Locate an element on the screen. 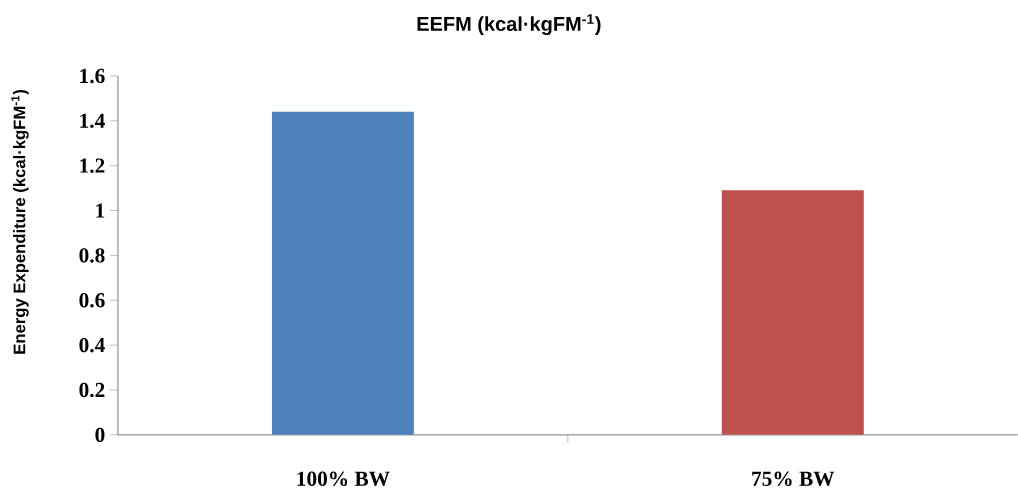 The width and height of the screenshot is (1018, 491). y-tick-label: 0.8 is located at coordinates (92, 255).